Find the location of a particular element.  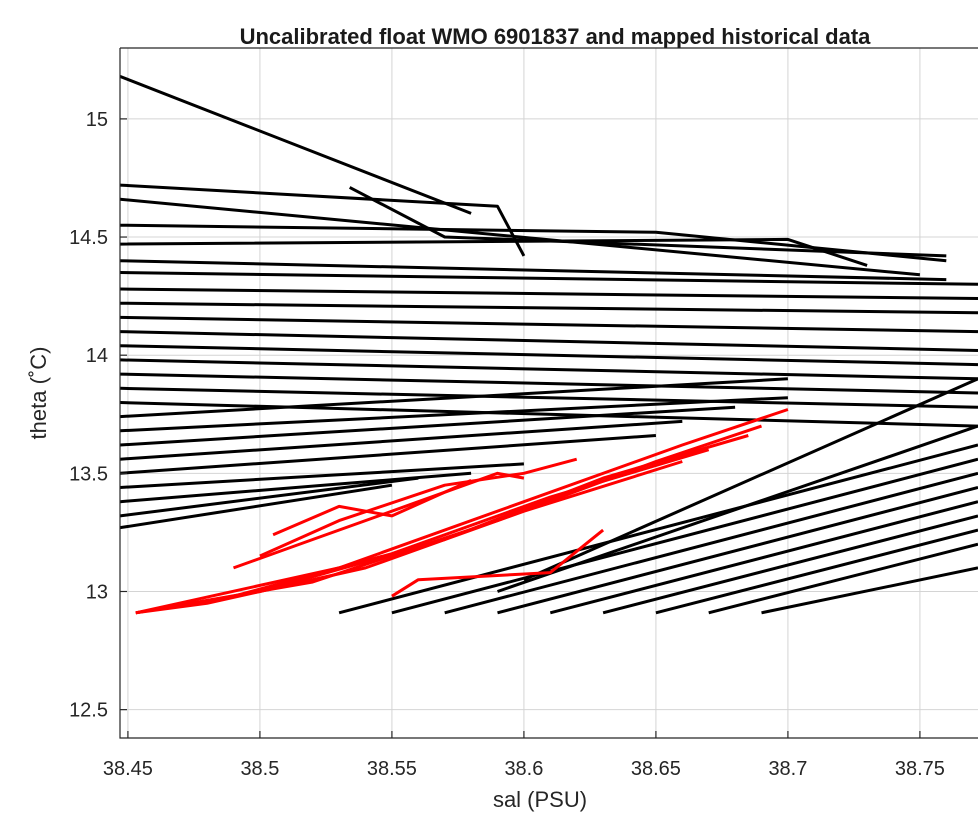

y-tick-label: 13 is located at coordinates (97, 592).